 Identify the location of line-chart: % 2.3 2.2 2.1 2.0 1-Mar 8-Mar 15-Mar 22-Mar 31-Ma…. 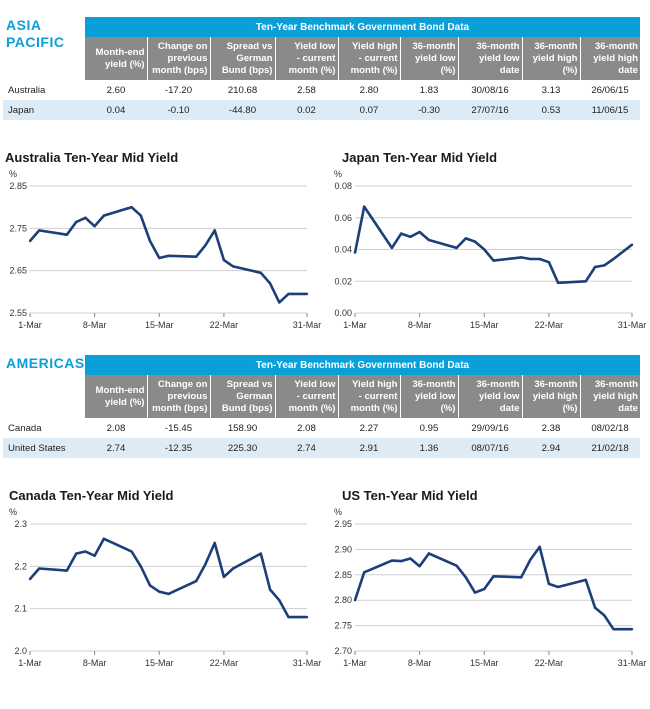
(165, 587).